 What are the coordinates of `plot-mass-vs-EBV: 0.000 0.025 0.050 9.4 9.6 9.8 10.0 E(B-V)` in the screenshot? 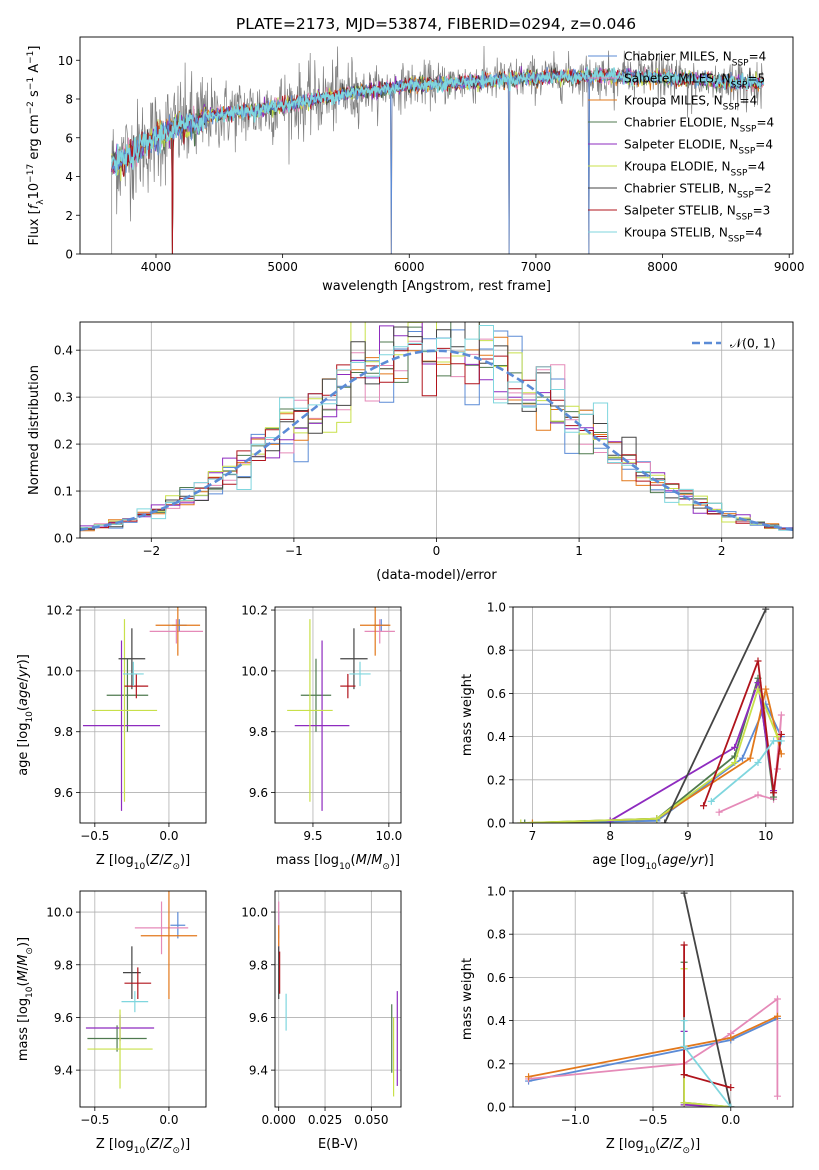 It's located at (321, 1021).